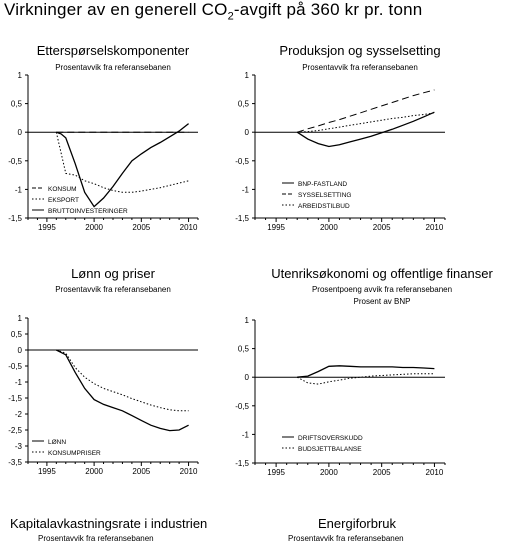 The height and width of the screenshot is (543, 511). What do you see at coordinates (109, 523) in the screenshot?
I see `panel-title-kapitalavkastning: Kapitalavkastningsrate i industrien` at bounding box center [109, 523].